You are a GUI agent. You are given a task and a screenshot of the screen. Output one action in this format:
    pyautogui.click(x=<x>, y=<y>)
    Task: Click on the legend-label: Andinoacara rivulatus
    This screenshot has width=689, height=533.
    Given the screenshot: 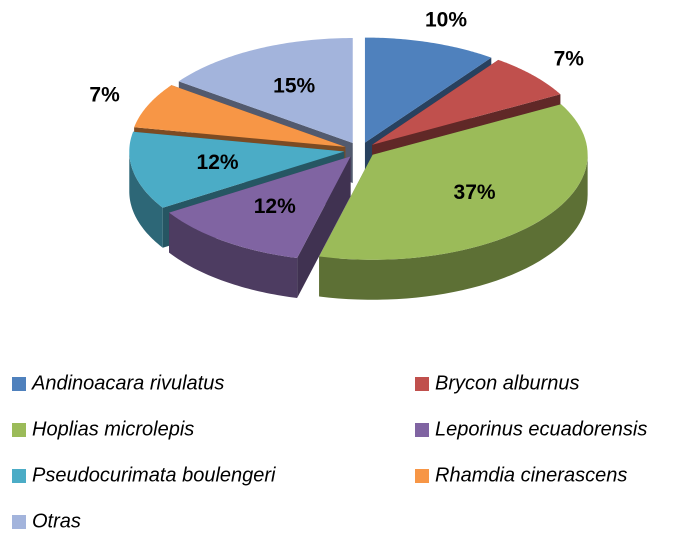 What is the action you would take?
    pyautogui.click(x=127, y=383)
    